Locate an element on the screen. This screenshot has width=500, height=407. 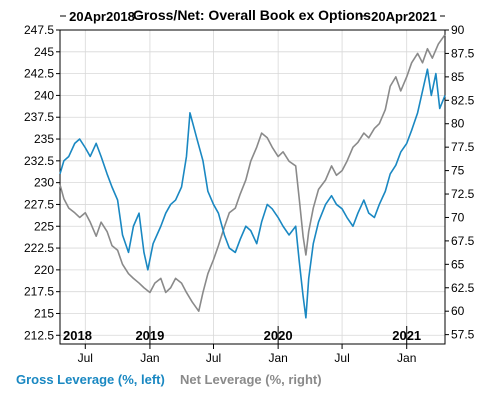
year-labels: 2018 2019 2020 2021 is located at coordinates (242, 335).